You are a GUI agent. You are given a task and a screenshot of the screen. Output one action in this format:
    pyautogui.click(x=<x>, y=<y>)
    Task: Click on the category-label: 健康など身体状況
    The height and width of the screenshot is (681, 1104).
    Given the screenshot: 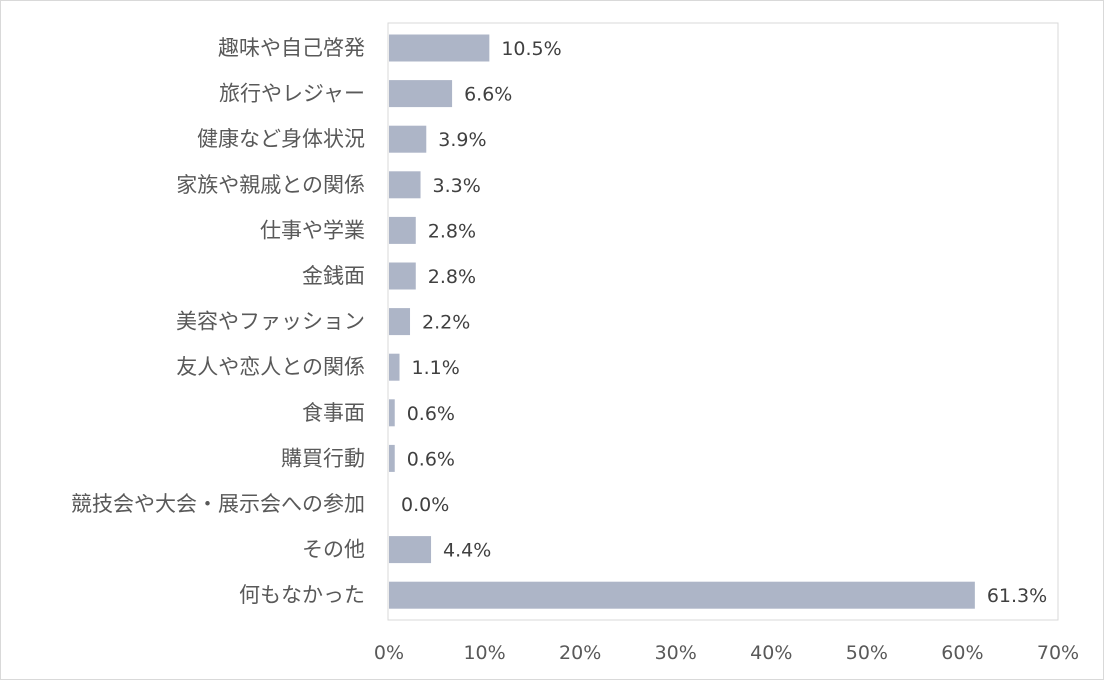 What is the action you would take?
    pyautogui.click(x=281, y=139)
    